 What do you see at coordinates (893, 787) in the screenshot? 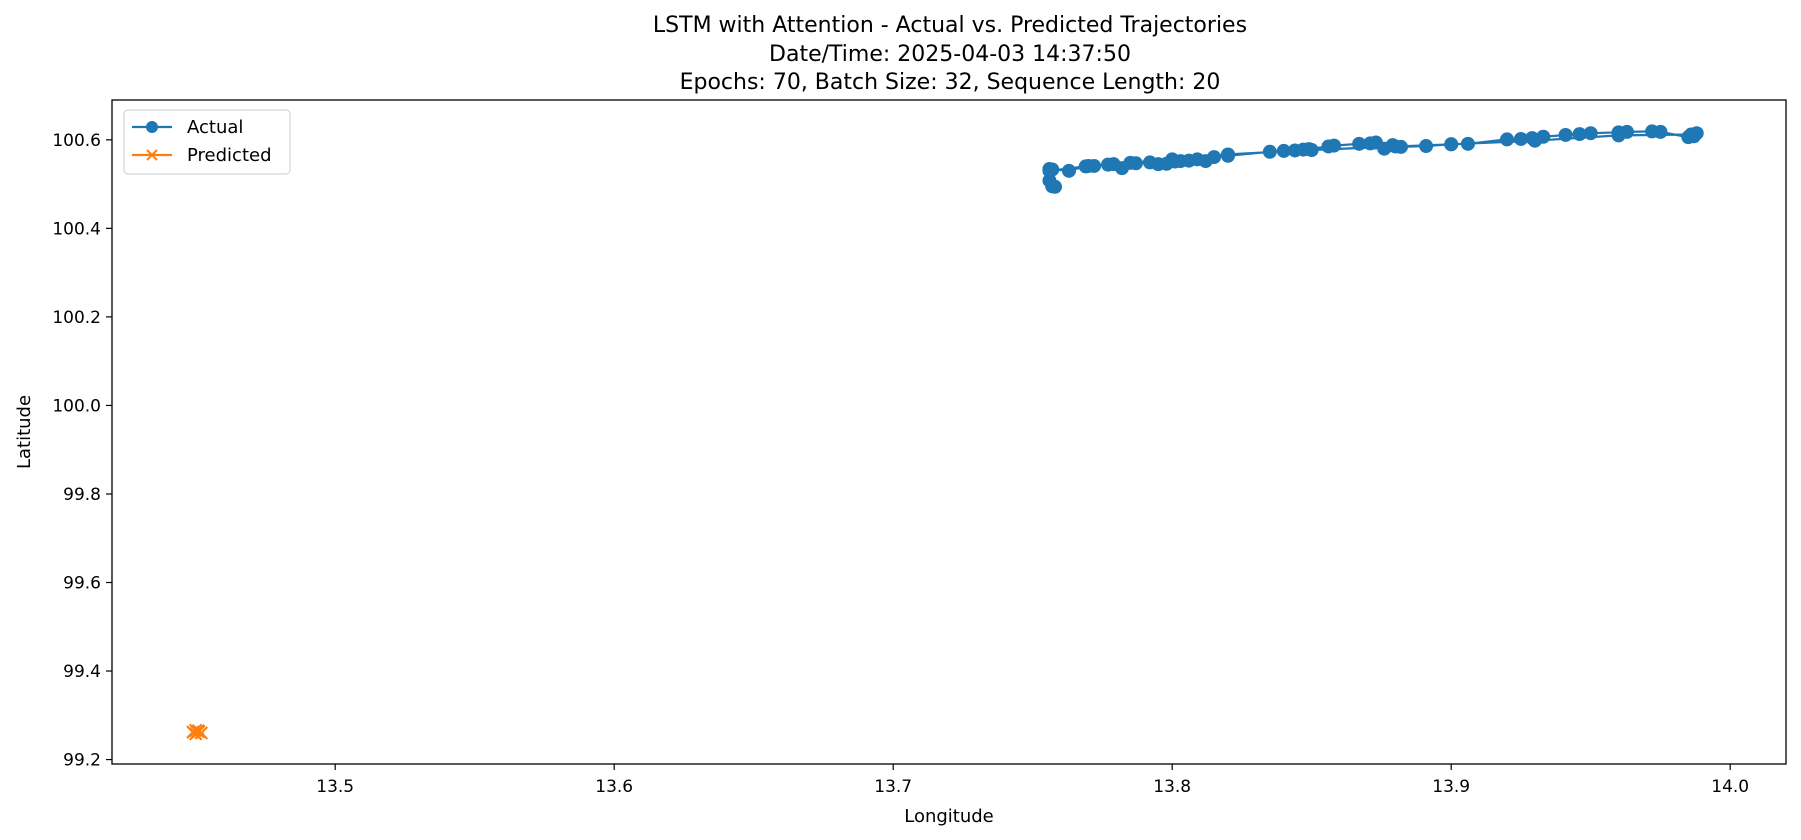
I see `x-tick-label: 13.7` at bounding box center [893, 787].